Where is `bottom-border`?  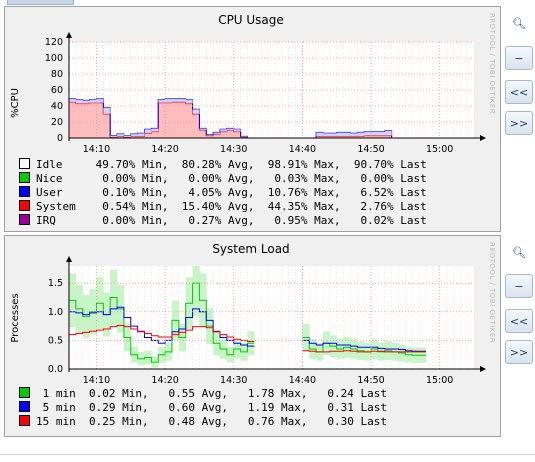
bottom-border is located at coordinates (267, 454).